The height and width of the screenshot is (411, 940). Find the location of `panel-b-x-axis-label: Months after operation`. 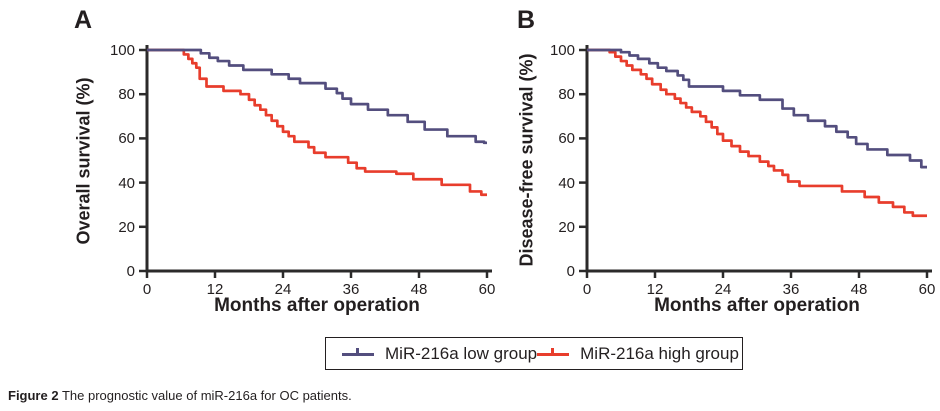

panel-b-x-axis-label: Months after operation is located at coordinates (757, 305).